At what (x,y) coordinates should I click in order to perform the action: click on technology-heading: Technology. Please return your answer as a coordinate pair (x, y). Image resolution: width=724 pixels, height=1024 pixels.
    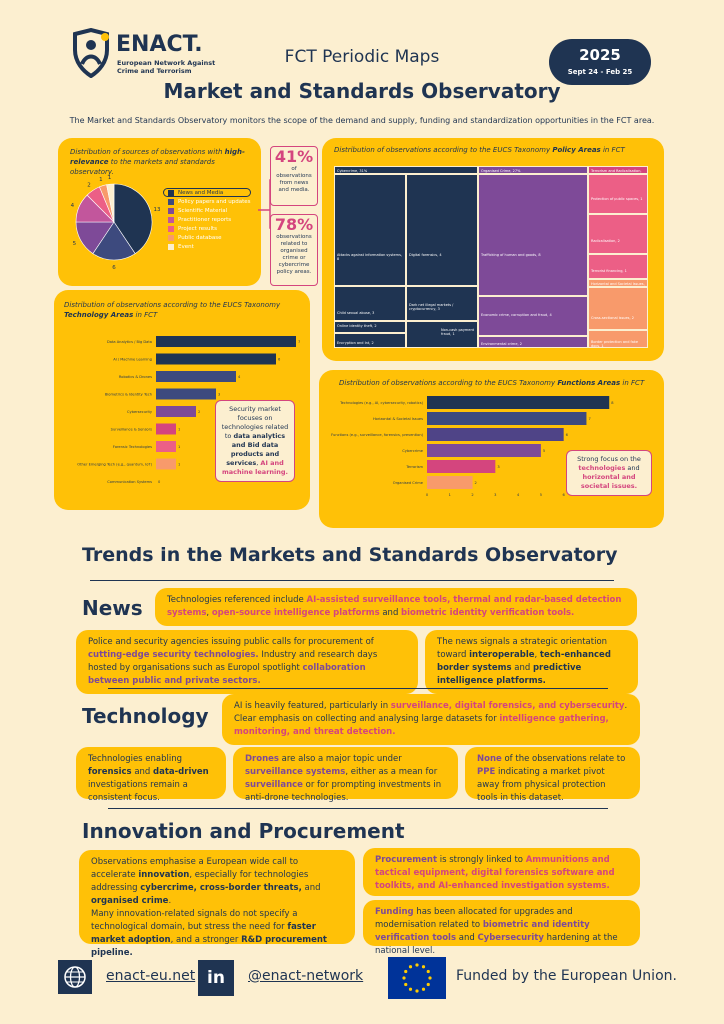
    Looking at the image, I should click on (145, 716).